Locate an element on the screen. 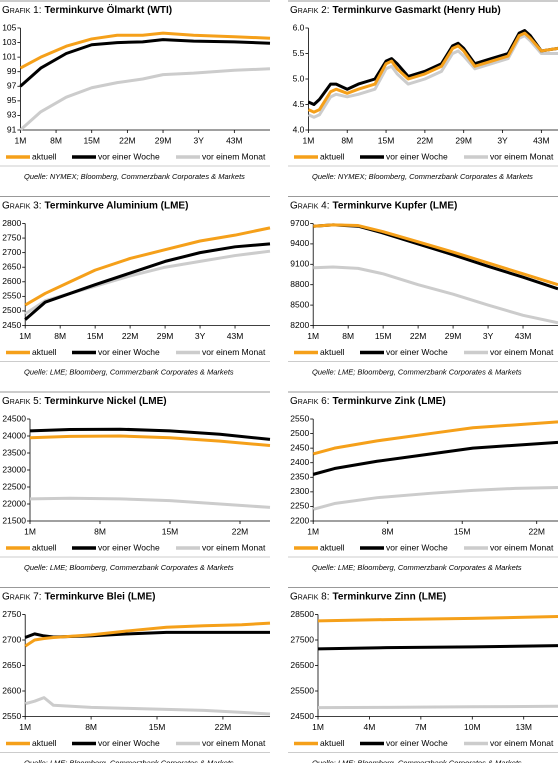 The image size is (558, 763). y-tick-label: 8200 is located at coordinates (299, 325).